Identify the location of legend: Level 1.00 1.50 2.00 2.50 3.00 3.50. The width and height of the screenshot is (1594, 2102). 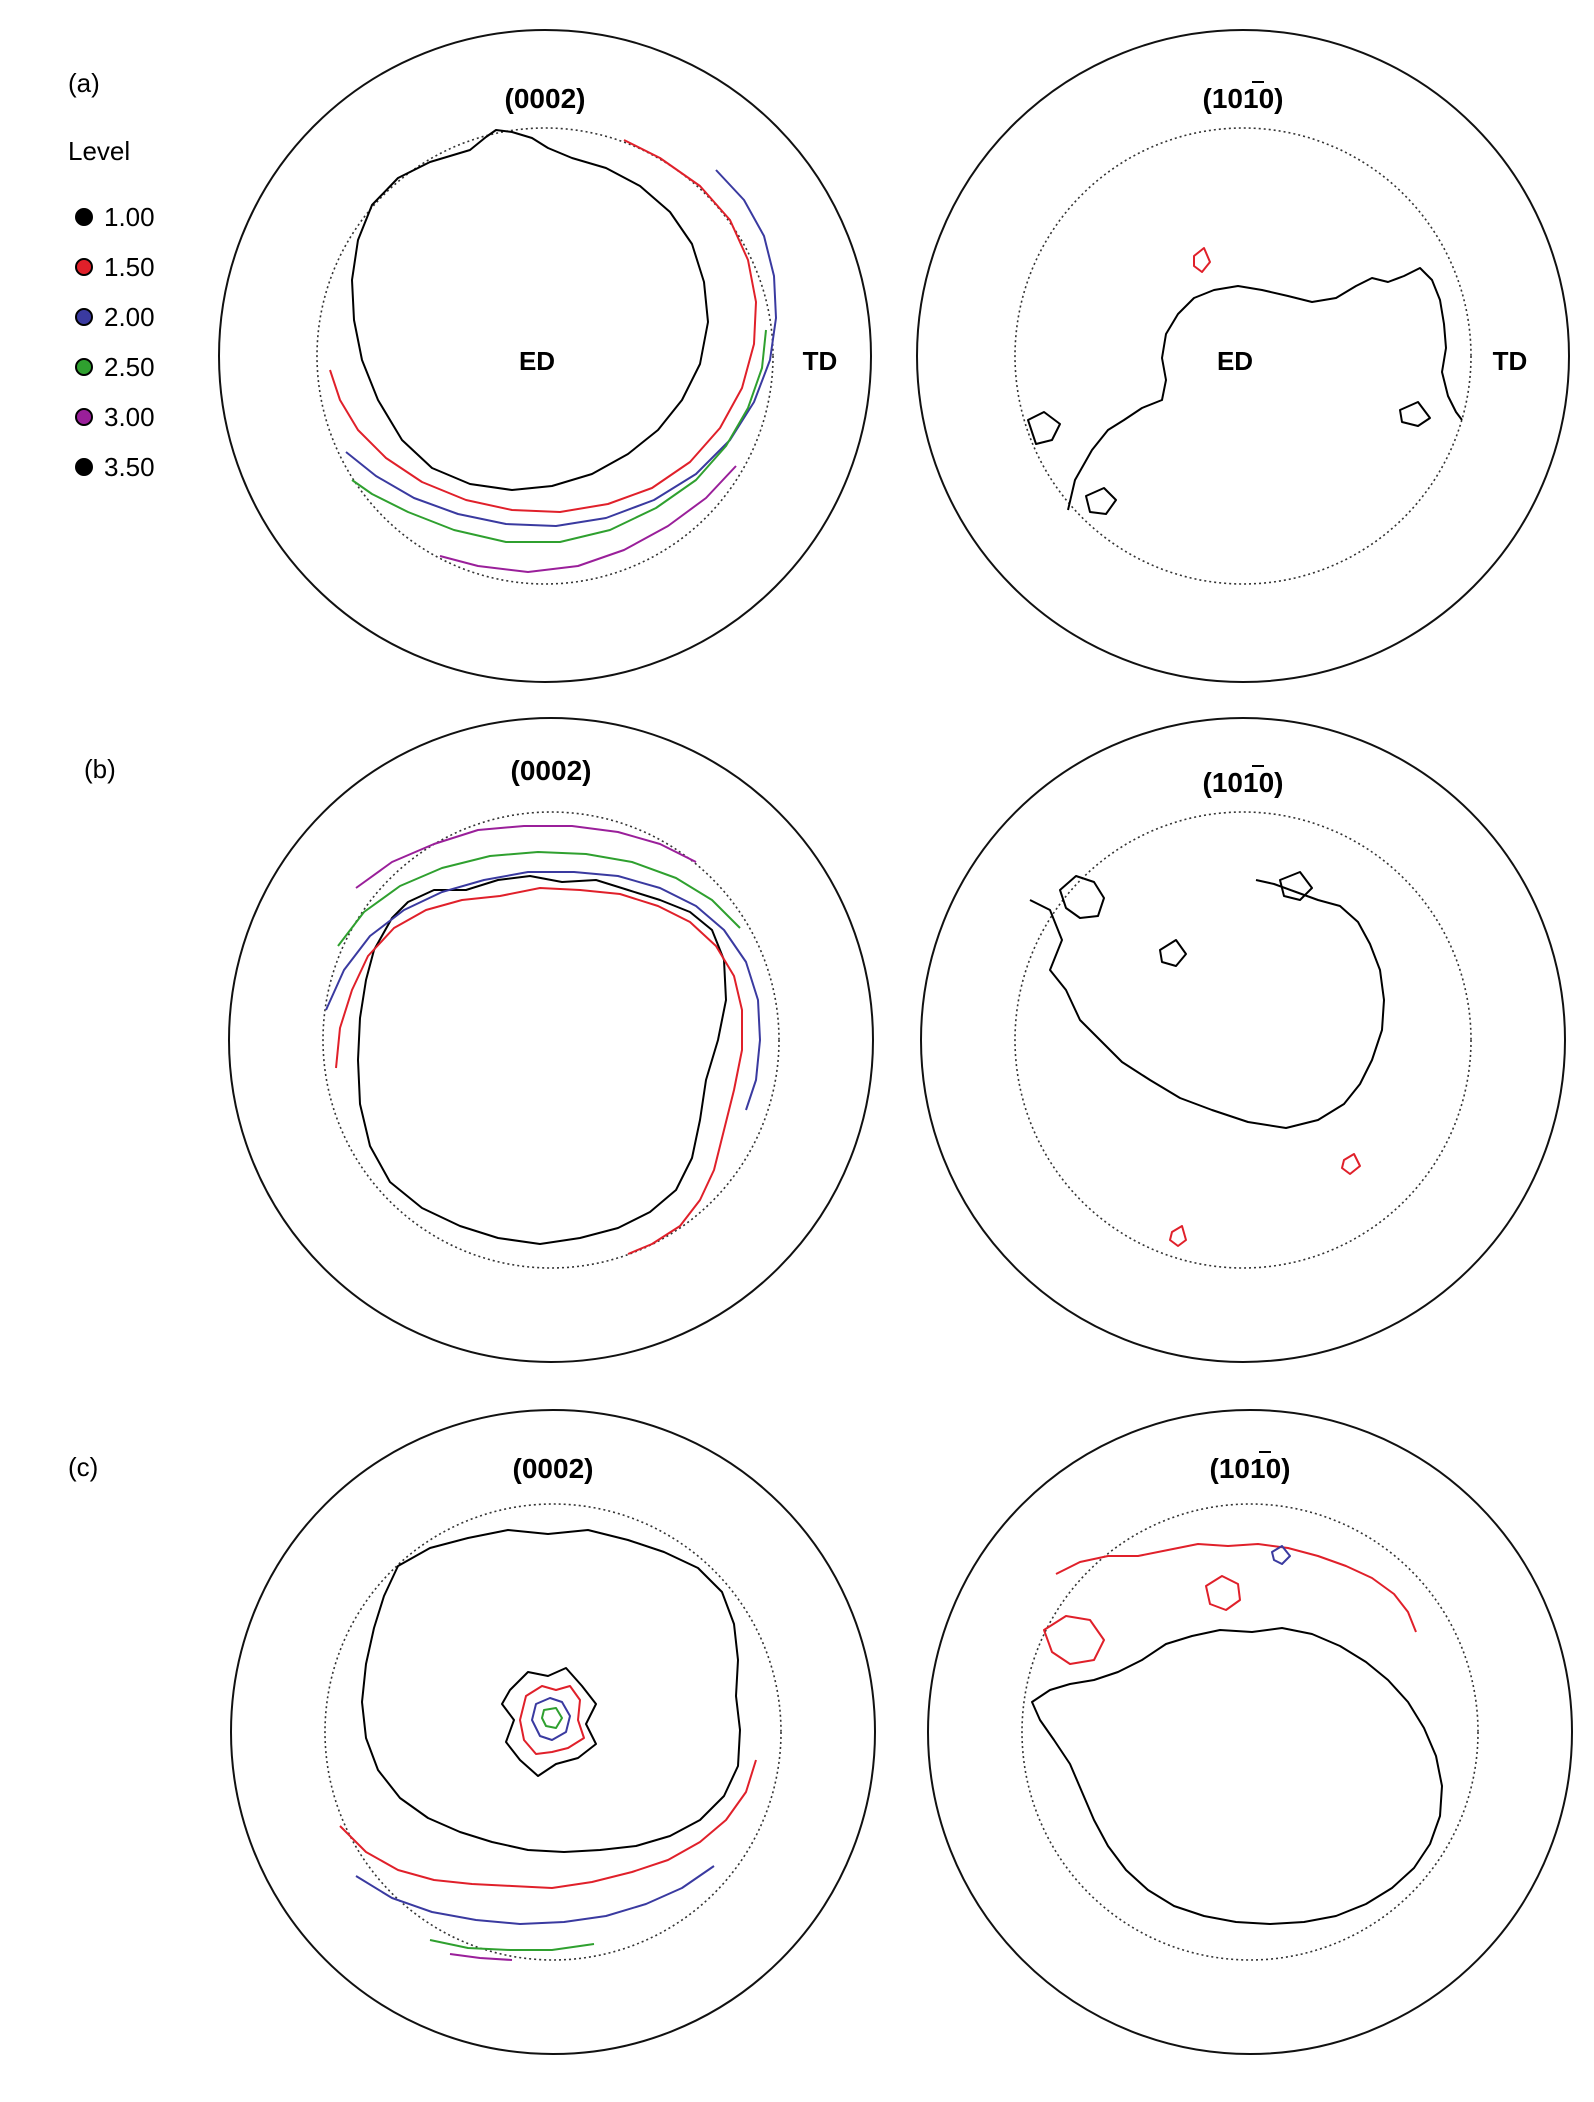
(111, 309).